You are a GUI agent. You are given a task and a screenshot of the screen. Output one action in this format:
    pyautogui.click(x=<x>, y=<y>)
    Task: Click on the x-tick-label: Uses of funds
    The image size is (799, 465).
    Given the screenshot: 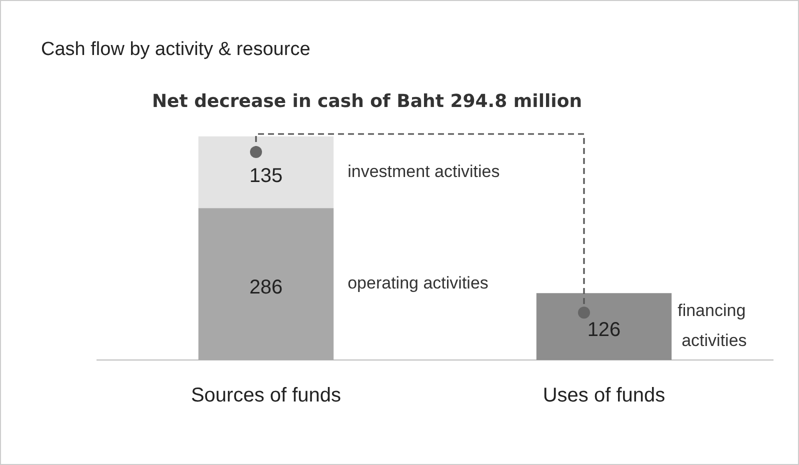 What is the action you would take?
    pyautogui.click(x=604, y=395)
    